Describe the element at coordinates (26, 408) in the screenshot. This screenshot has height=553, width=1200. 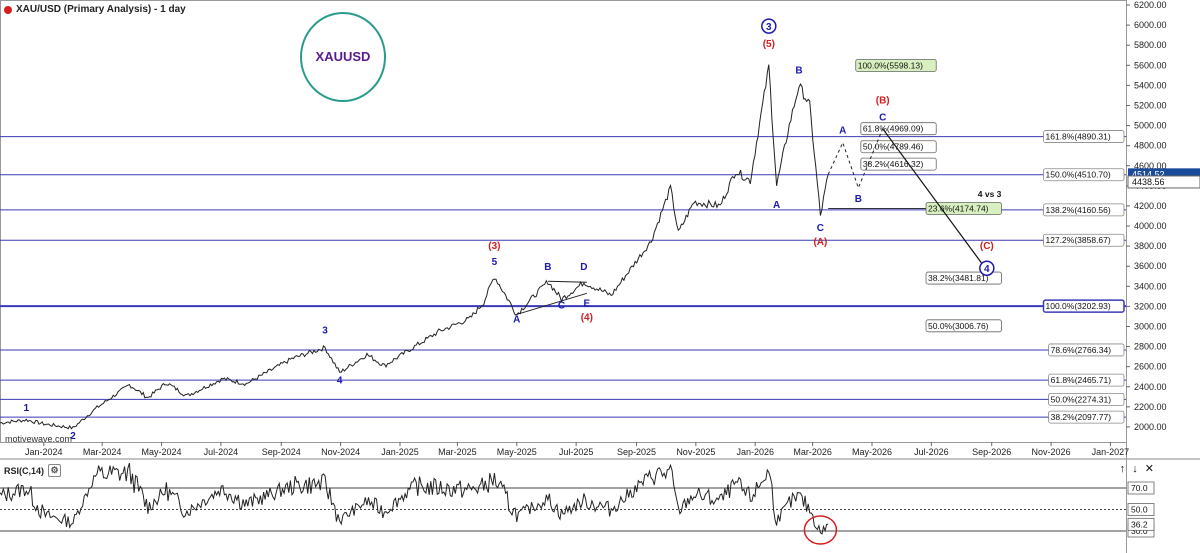
I see `wave-label: 1` at that location.